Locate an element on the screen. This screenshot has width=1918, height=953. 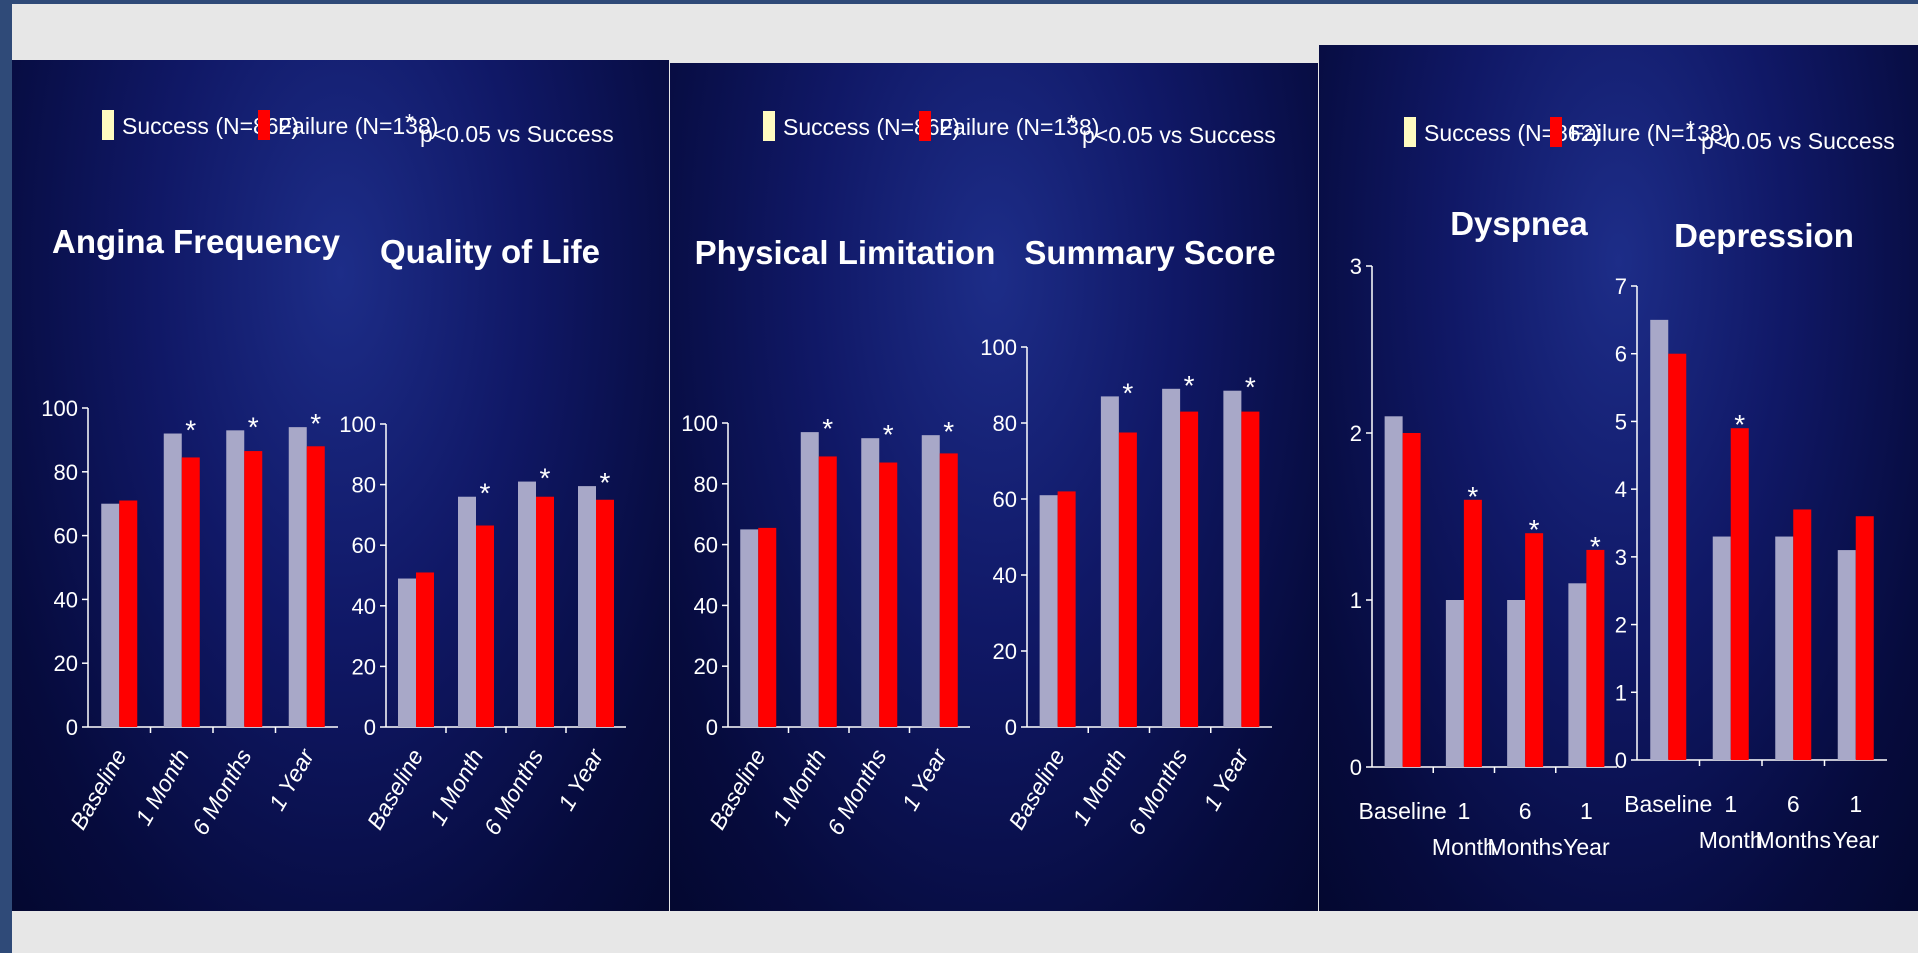
depression-x-label-1-year-line-2: Year is located at coordinates (1856, 840).